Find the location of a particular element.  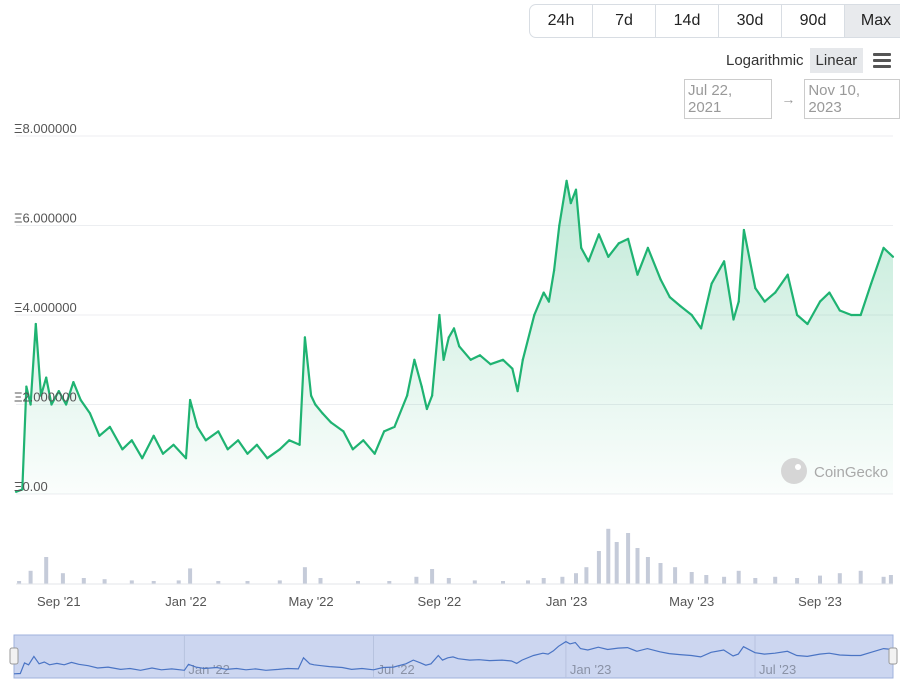

range-max-button: Max is located at coordinates (872, 21).